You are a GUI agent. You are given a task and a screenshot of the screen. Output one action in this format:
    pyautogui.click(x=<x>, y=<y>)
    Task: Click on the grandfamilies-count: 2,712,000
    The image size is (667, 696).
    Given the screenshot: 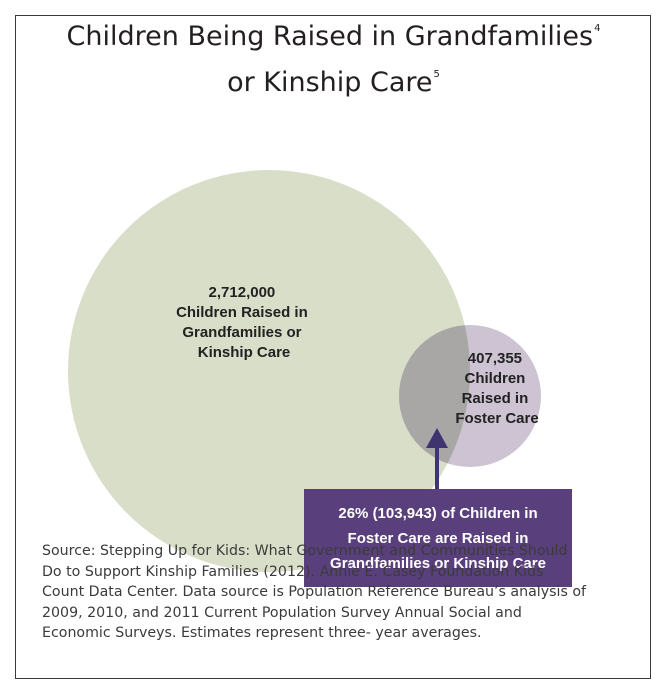 What is the action you would take?
    pyautogui.click(x=242, y=292)
    